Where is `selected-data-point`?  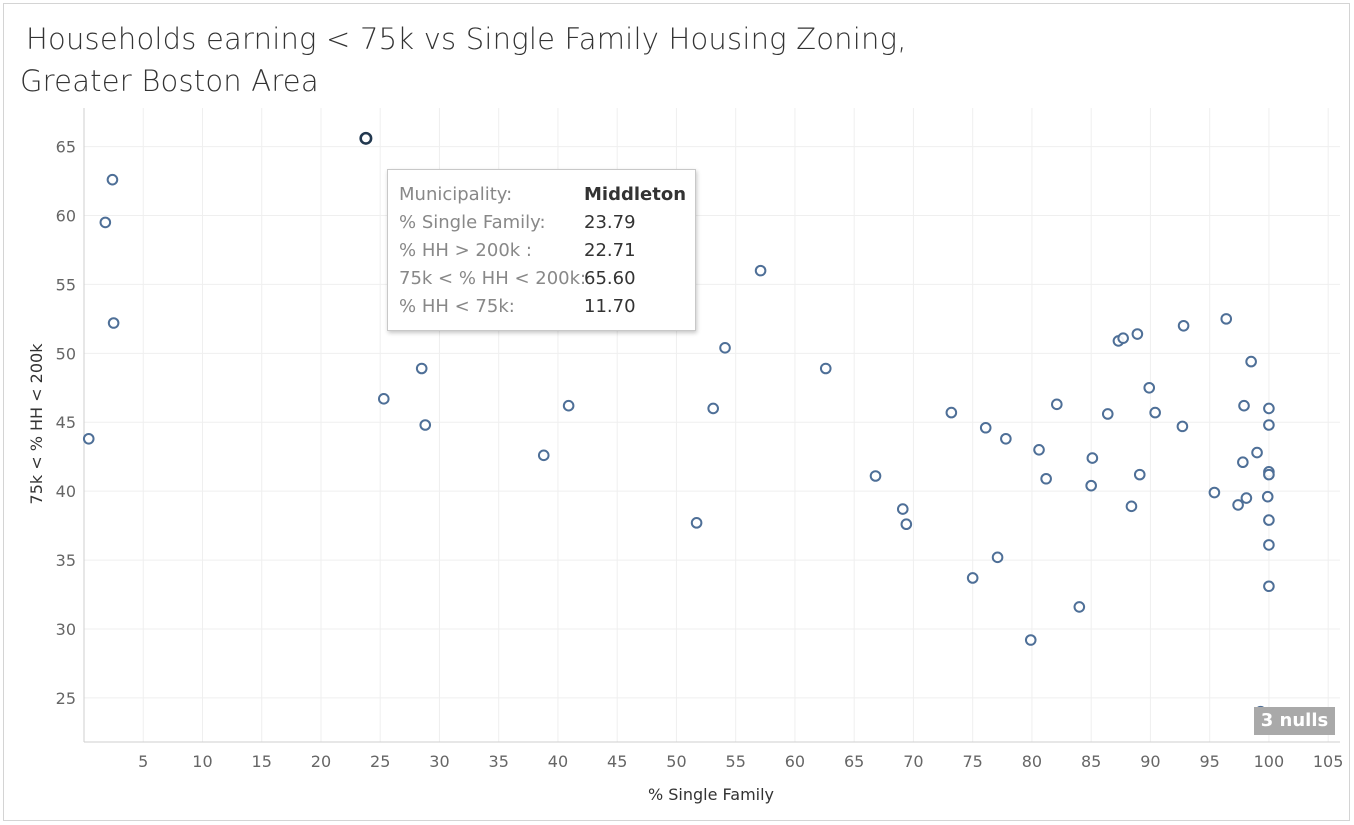
selected-data-point is located at coordinates (366, 138).